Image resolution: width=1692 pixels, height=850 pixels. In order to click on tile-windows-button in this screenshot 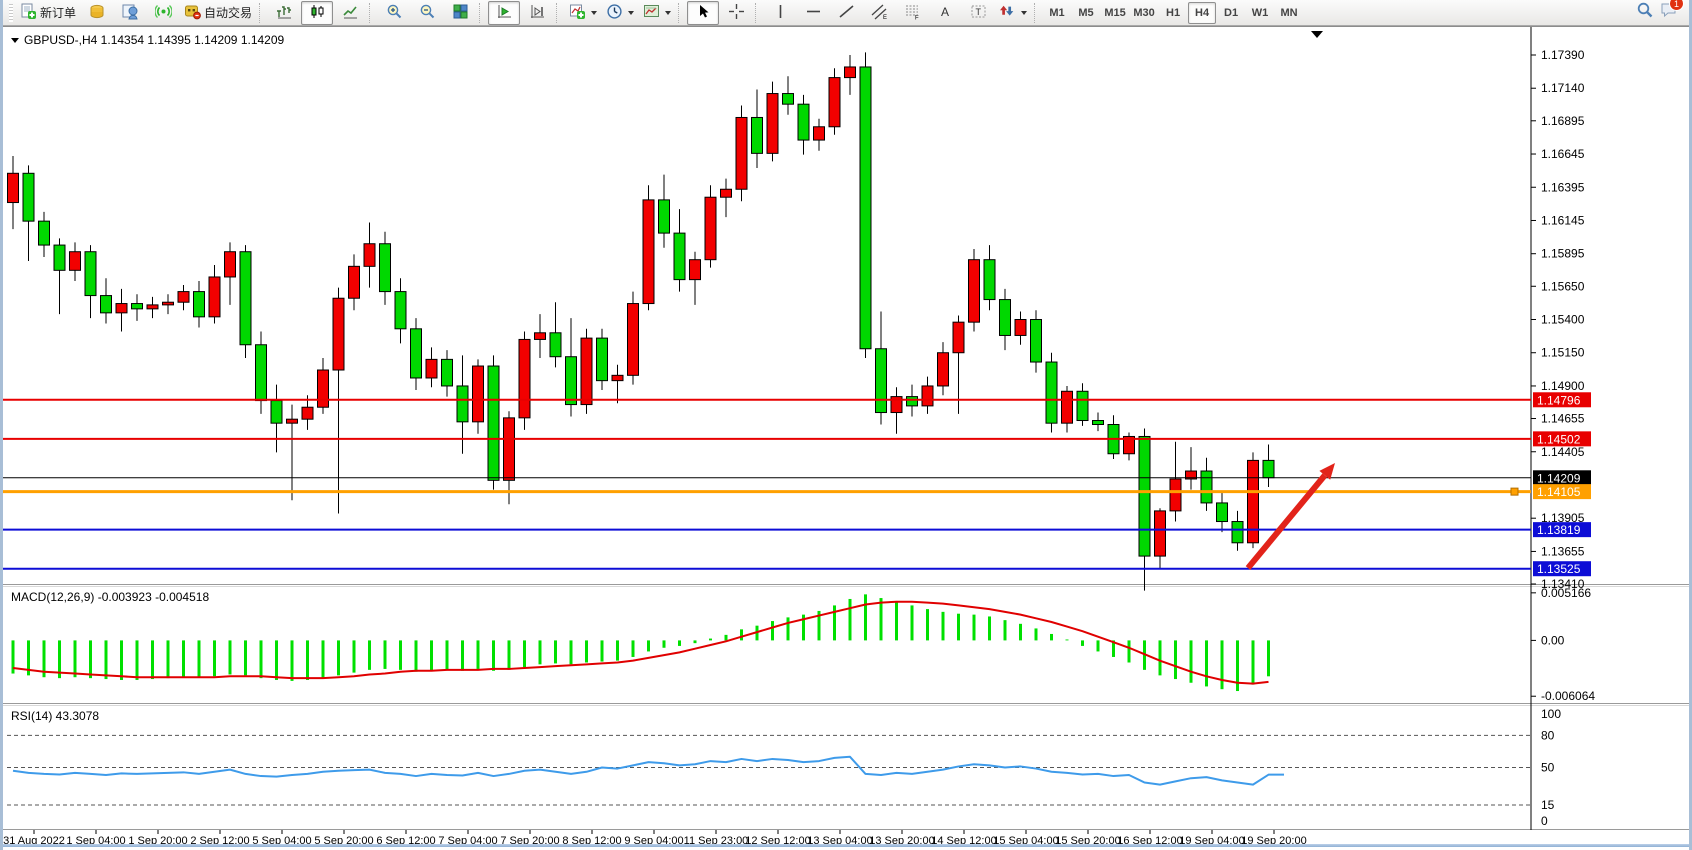, I will do `click(460, 13)`.